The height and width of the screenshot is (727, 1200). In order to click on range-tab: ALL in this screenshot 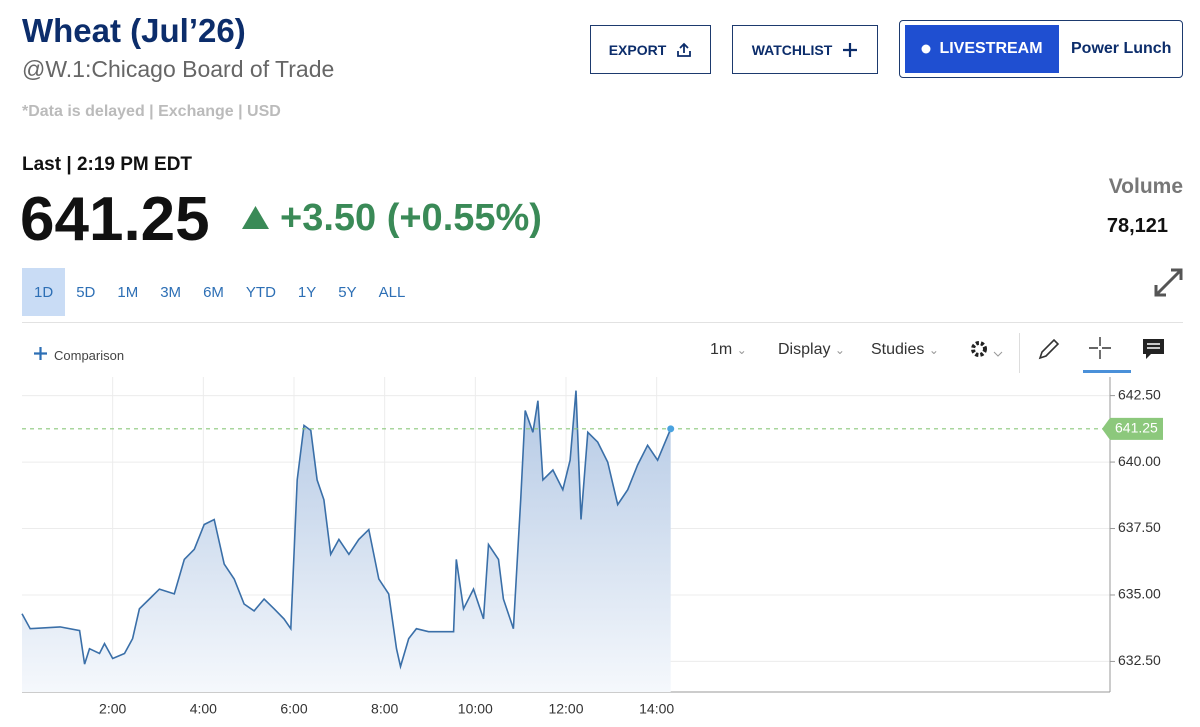, I will do `click(392, 292)`.